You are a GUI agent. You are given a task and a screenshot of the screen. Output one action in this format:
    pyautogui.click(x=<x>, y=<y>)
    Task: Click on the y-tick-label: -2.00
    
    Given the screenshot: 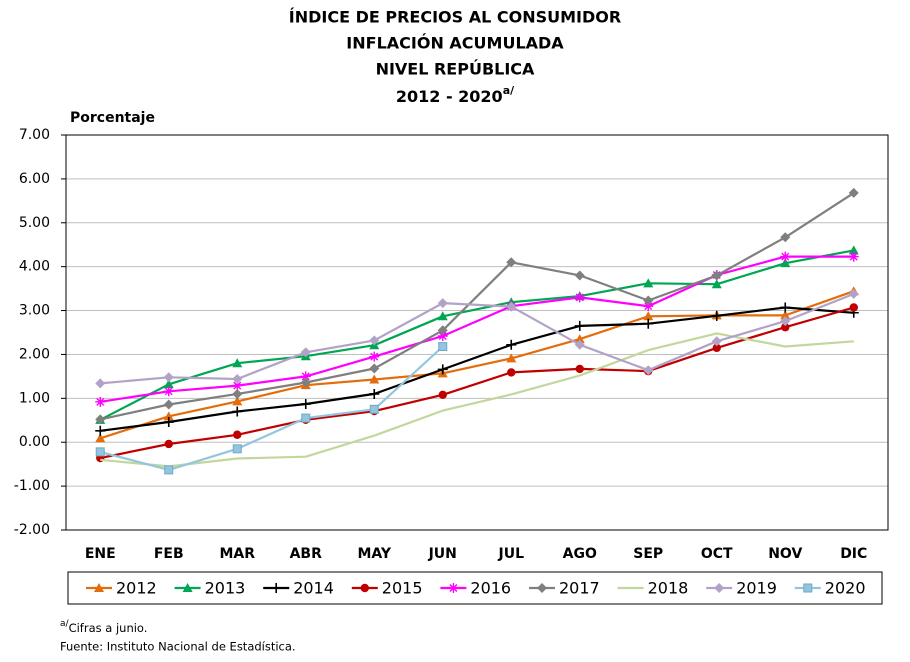 What is the action you would take?
    pyautogui.click(x=32, y=530)
    